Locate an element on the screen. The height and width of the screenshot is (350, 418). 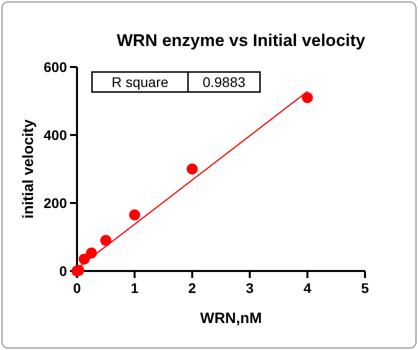
x-tick-label: 1 is located at coordinates (134, 288).